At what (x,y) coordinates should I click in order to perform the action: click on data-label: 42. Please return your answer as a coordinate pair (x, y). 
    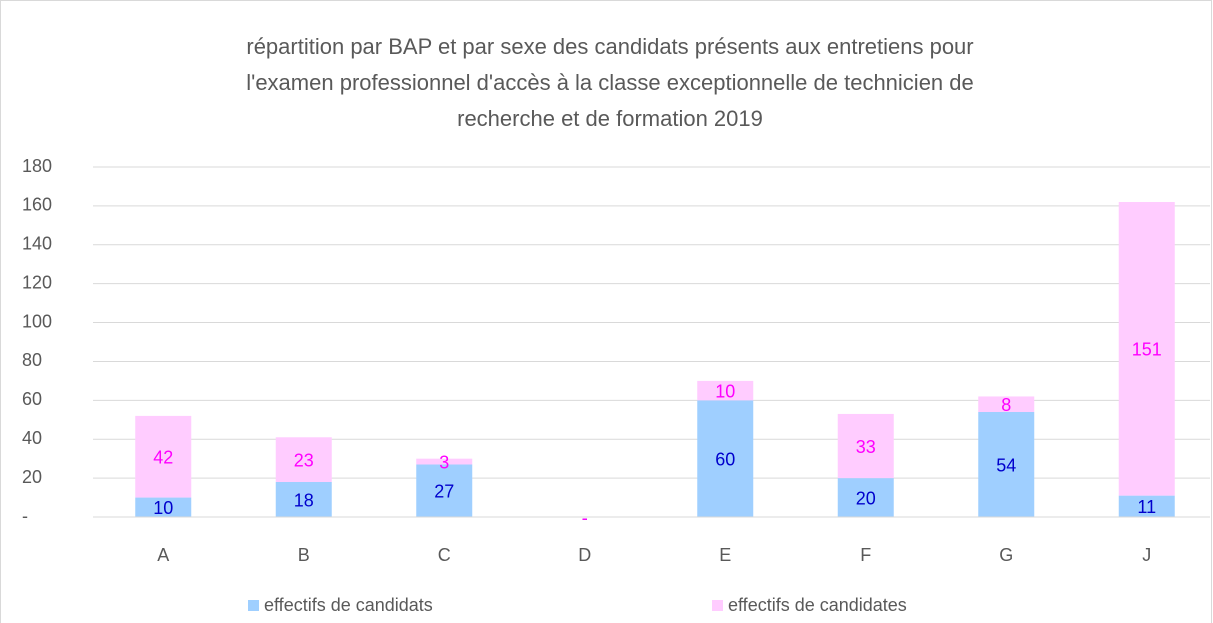
    Looking at the image, I should click on (163, 457).